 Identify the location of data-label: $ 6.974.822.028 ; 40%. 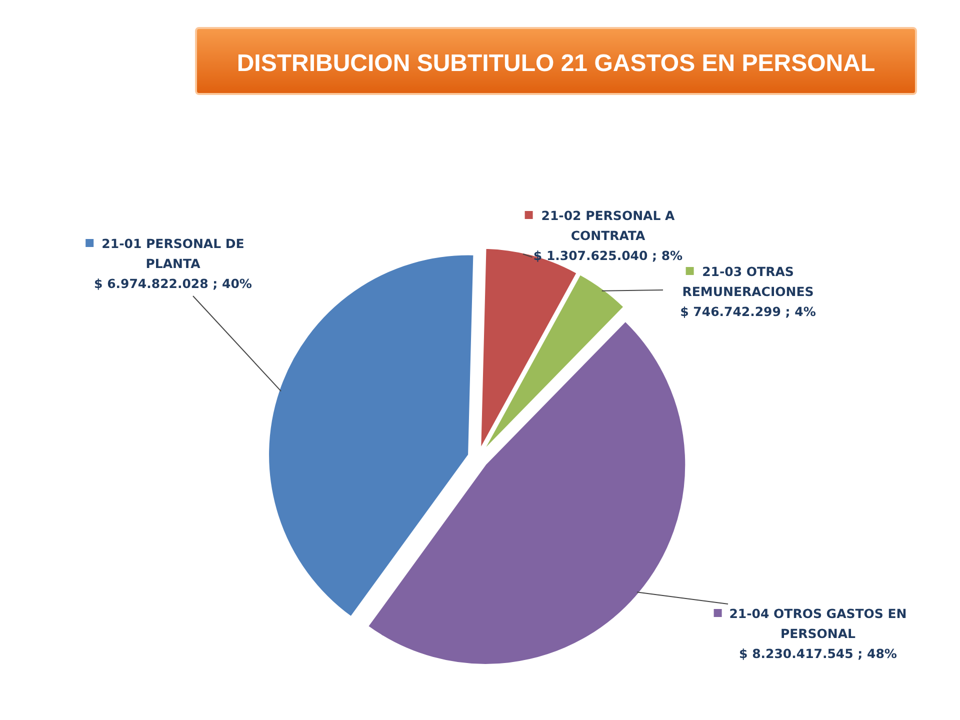
(173, 283).